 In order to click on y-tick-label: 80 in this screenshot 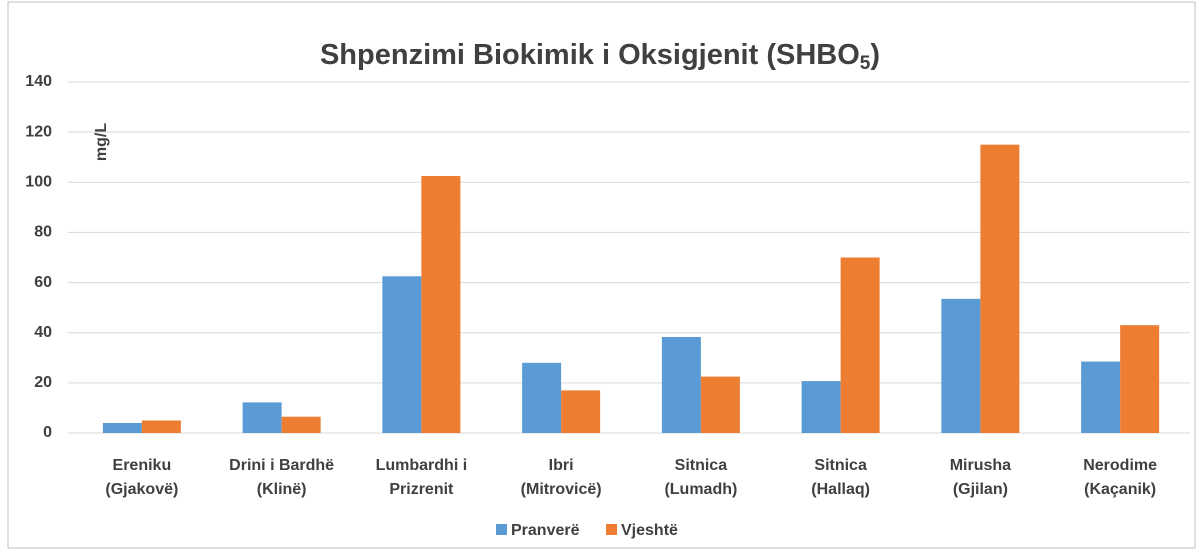, I will do `click(43, 232)`.